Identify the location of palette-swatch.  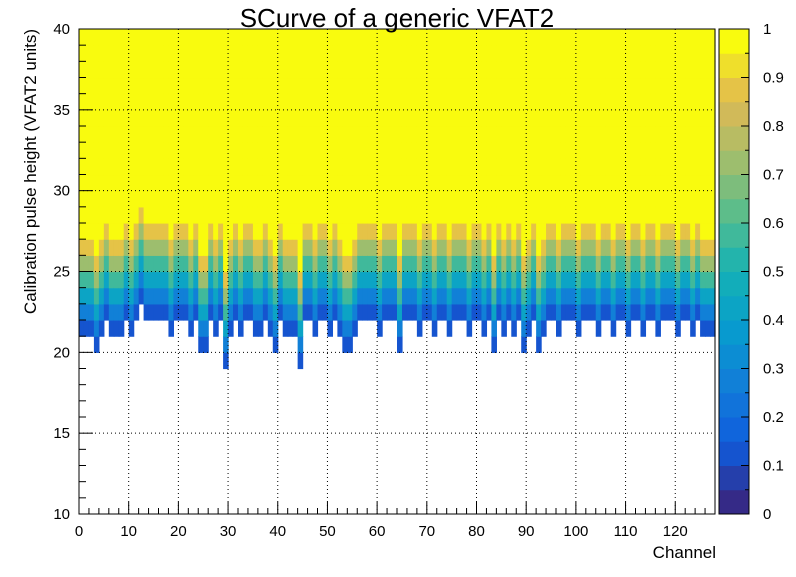
(734, 453).